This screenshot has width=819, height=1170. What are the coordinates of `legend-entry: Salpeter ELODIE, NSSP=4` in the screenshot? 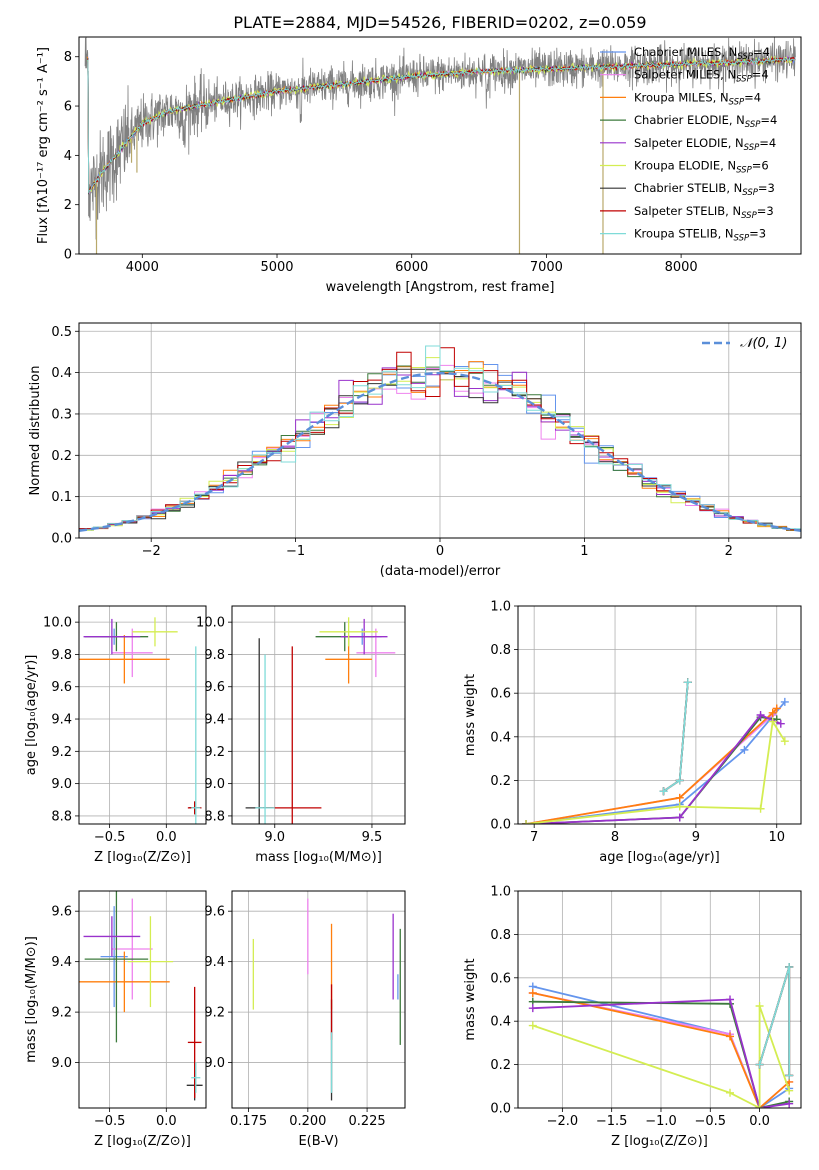 It's located at (705, 144).